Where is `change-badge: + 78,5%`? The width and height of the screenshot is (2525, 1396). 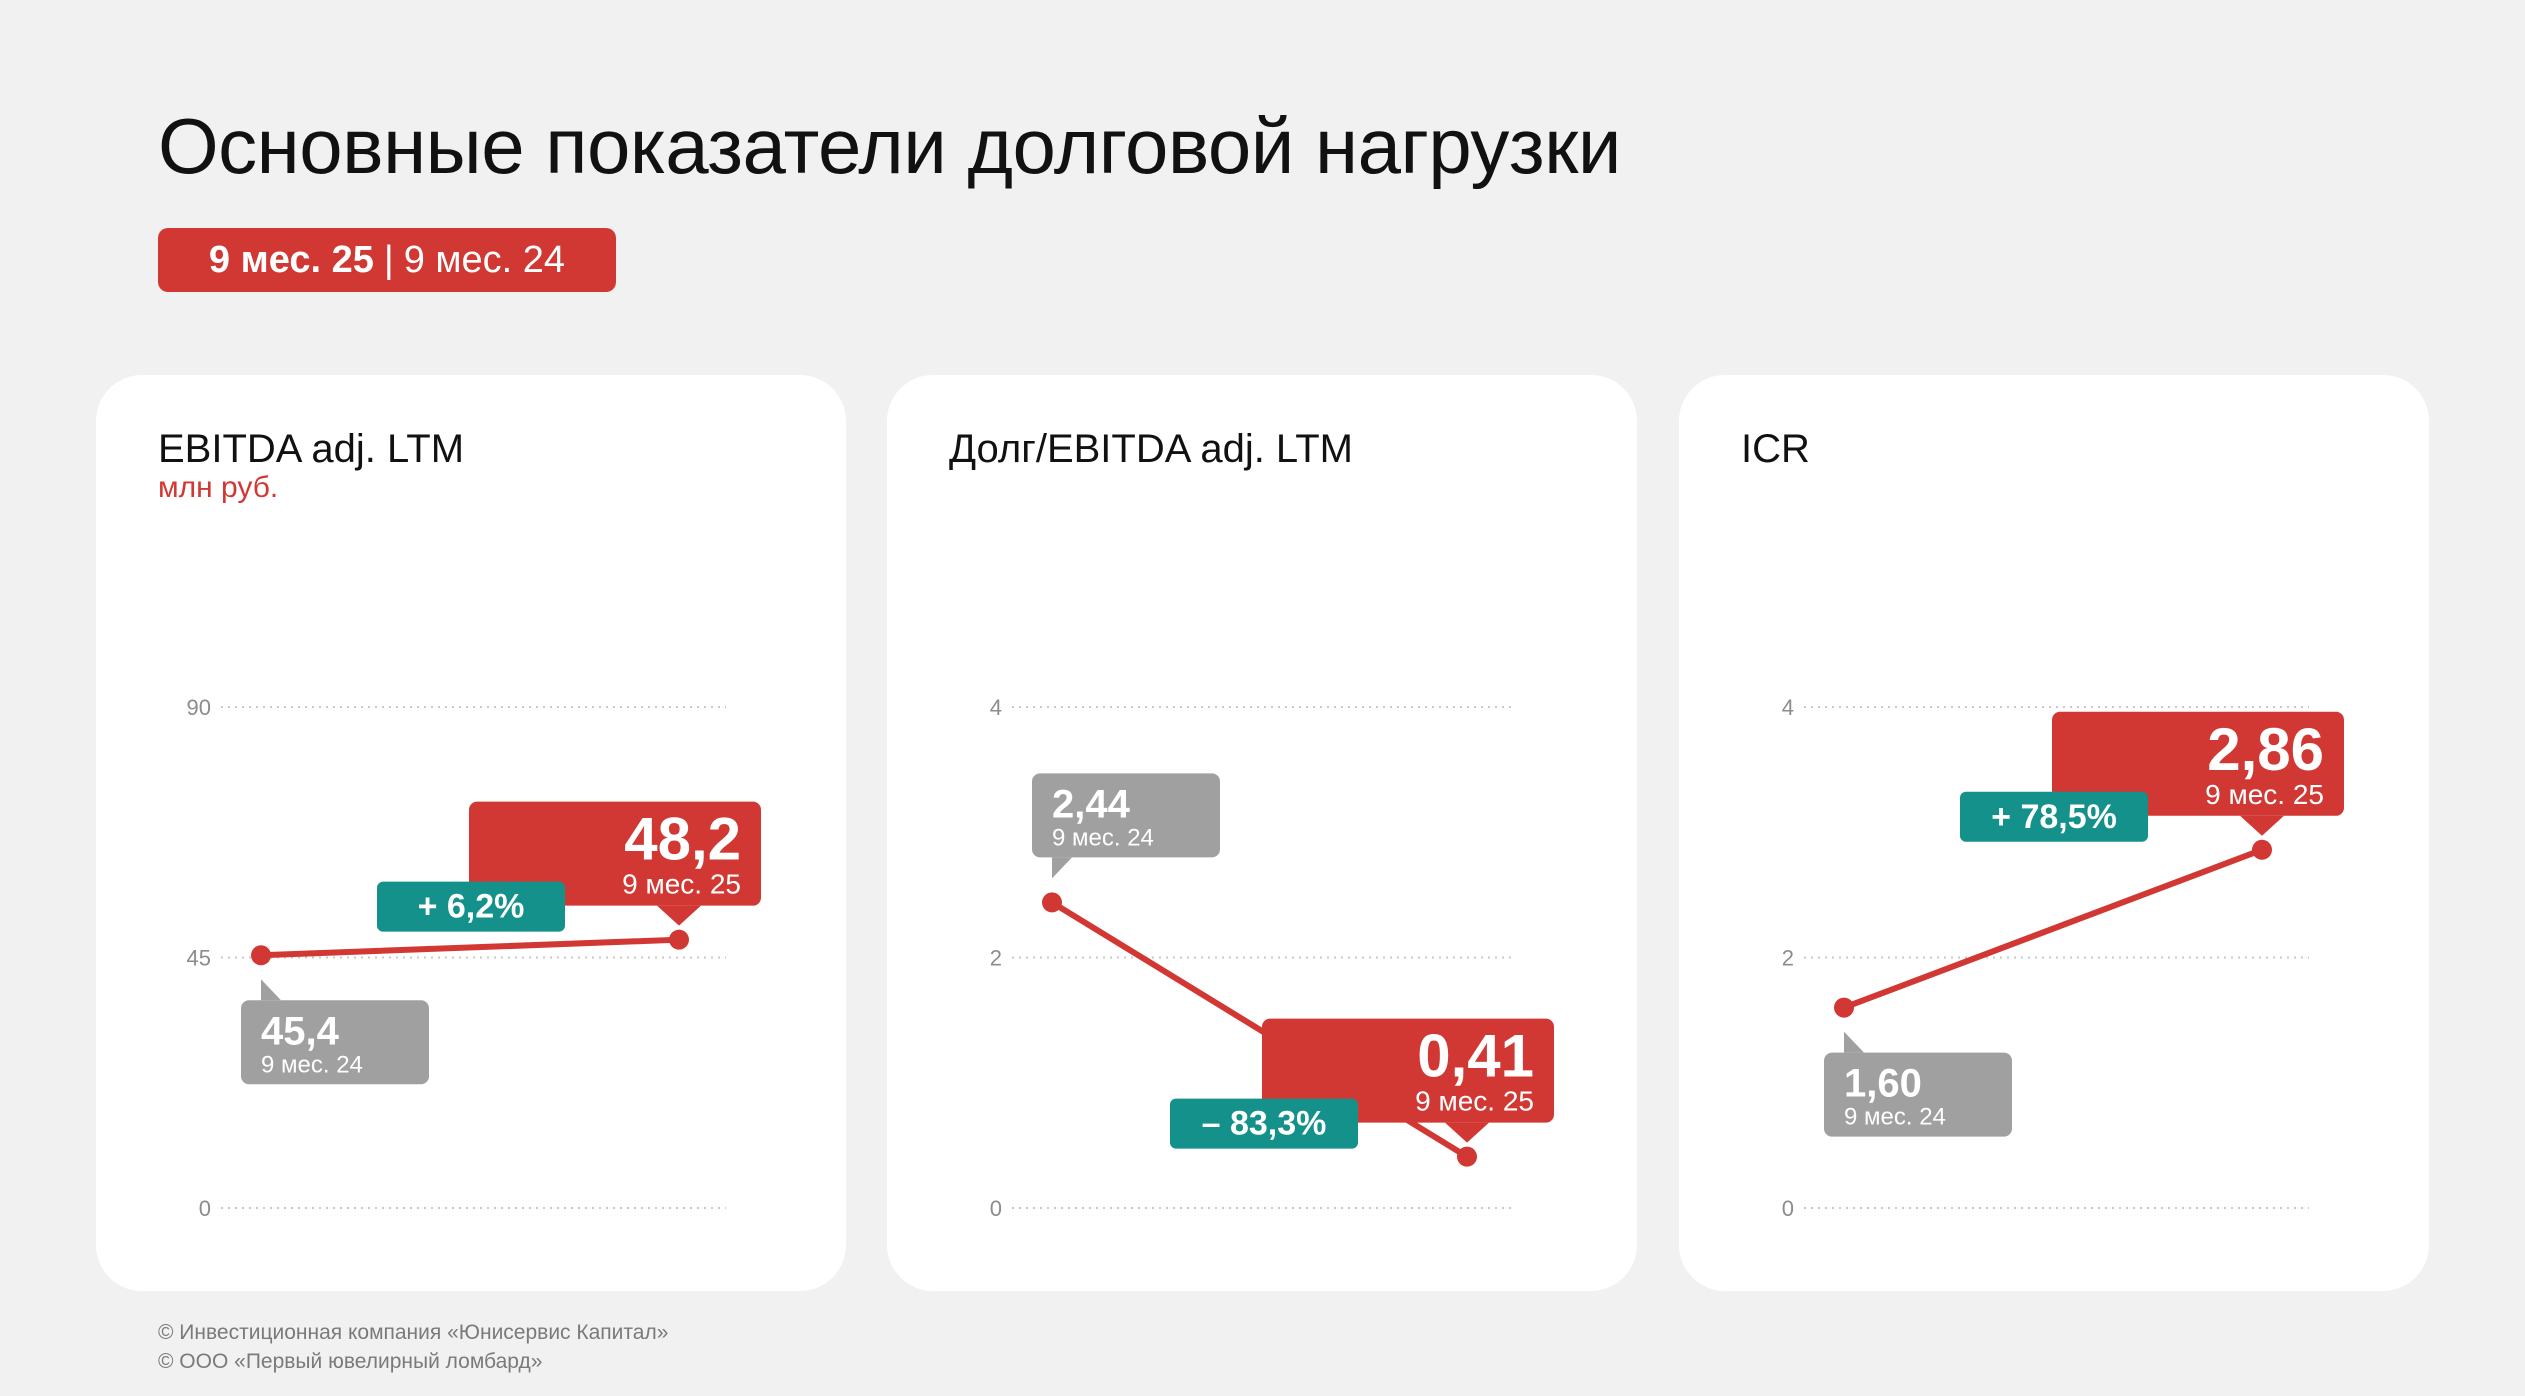 change-badge: + 78,5% is located at coordinates (2054, 816).